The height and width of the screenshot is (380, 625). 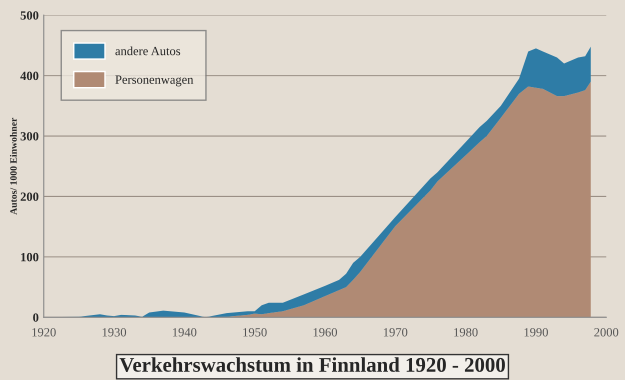 I want to click on x-tick-label: 1920, so click(x=44, y=332).